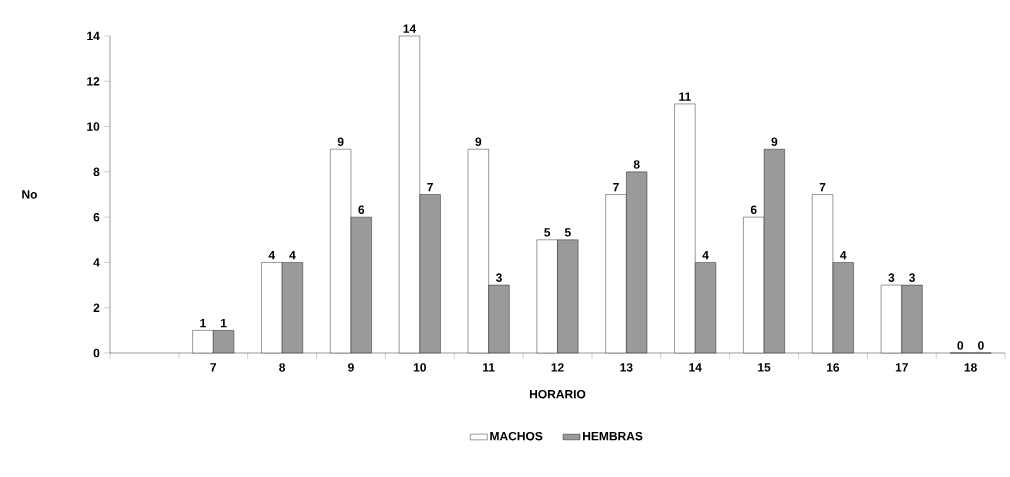  Describe the element at coordinates (613, 436) in the screenshot. I see `legend-label: HEMBRAS` at that location.